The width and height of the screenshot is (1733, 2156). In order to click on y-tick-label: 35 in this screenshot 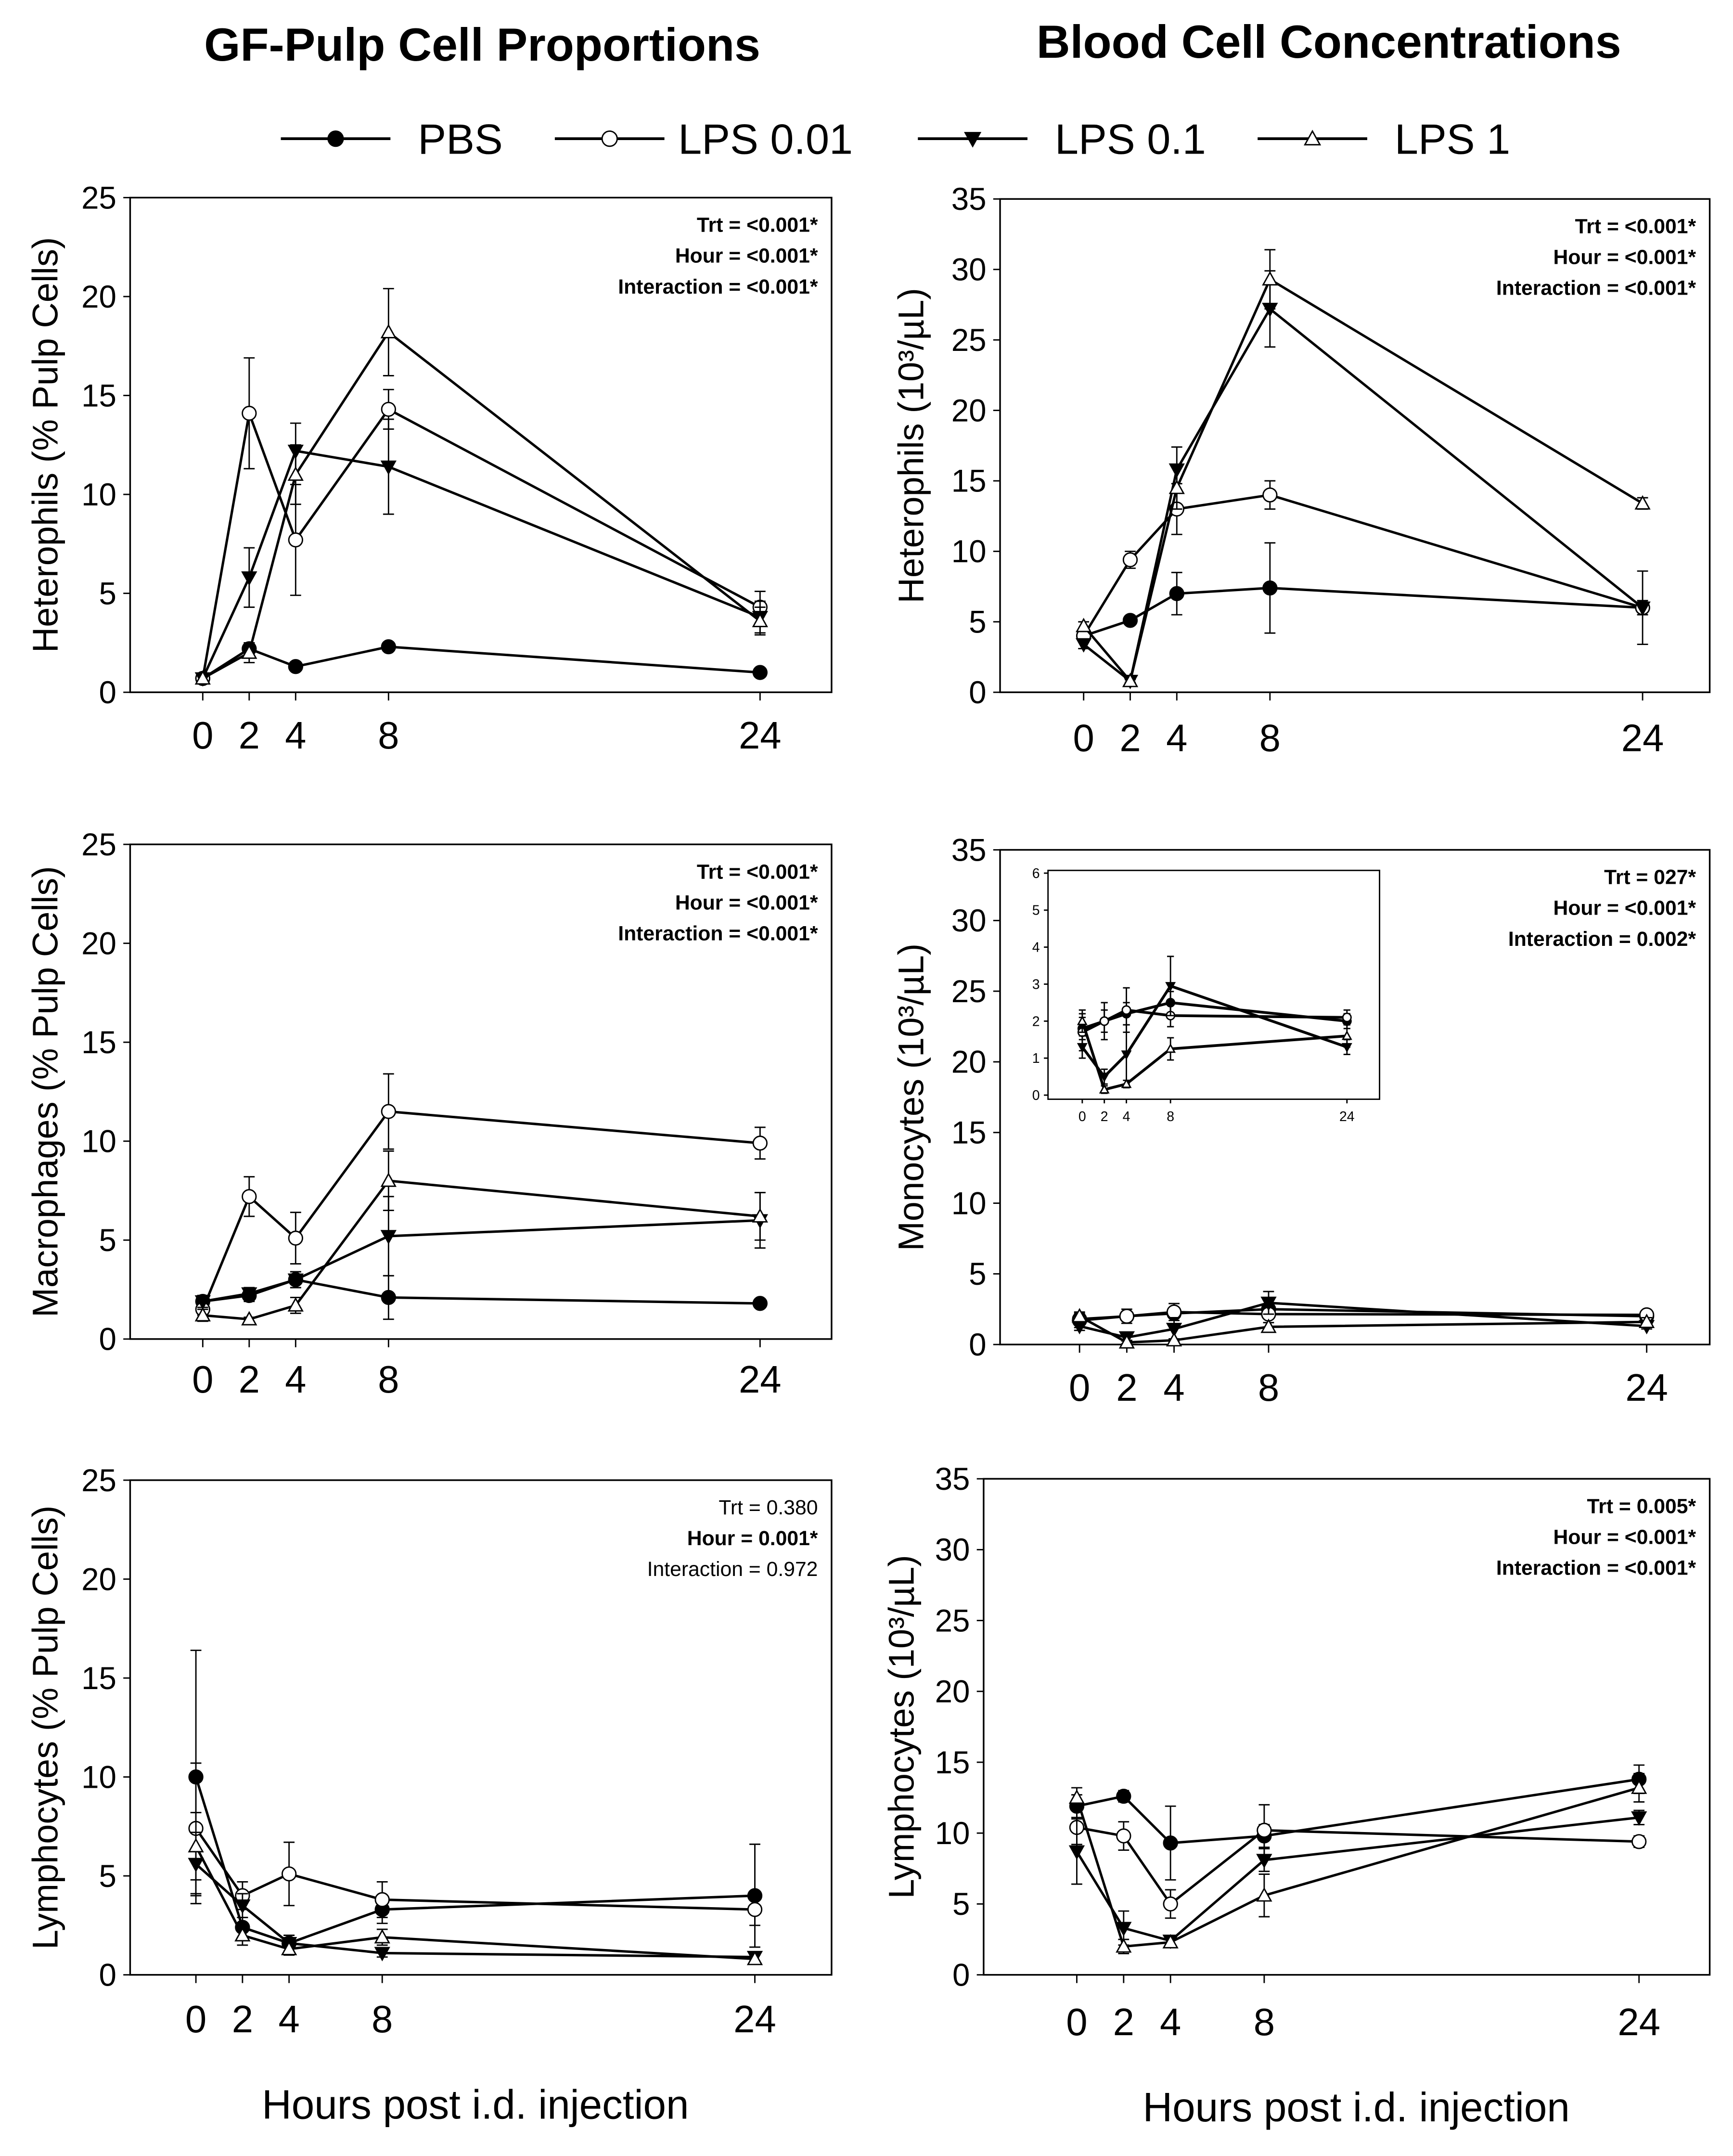, I will do `click(952, 1479)`.